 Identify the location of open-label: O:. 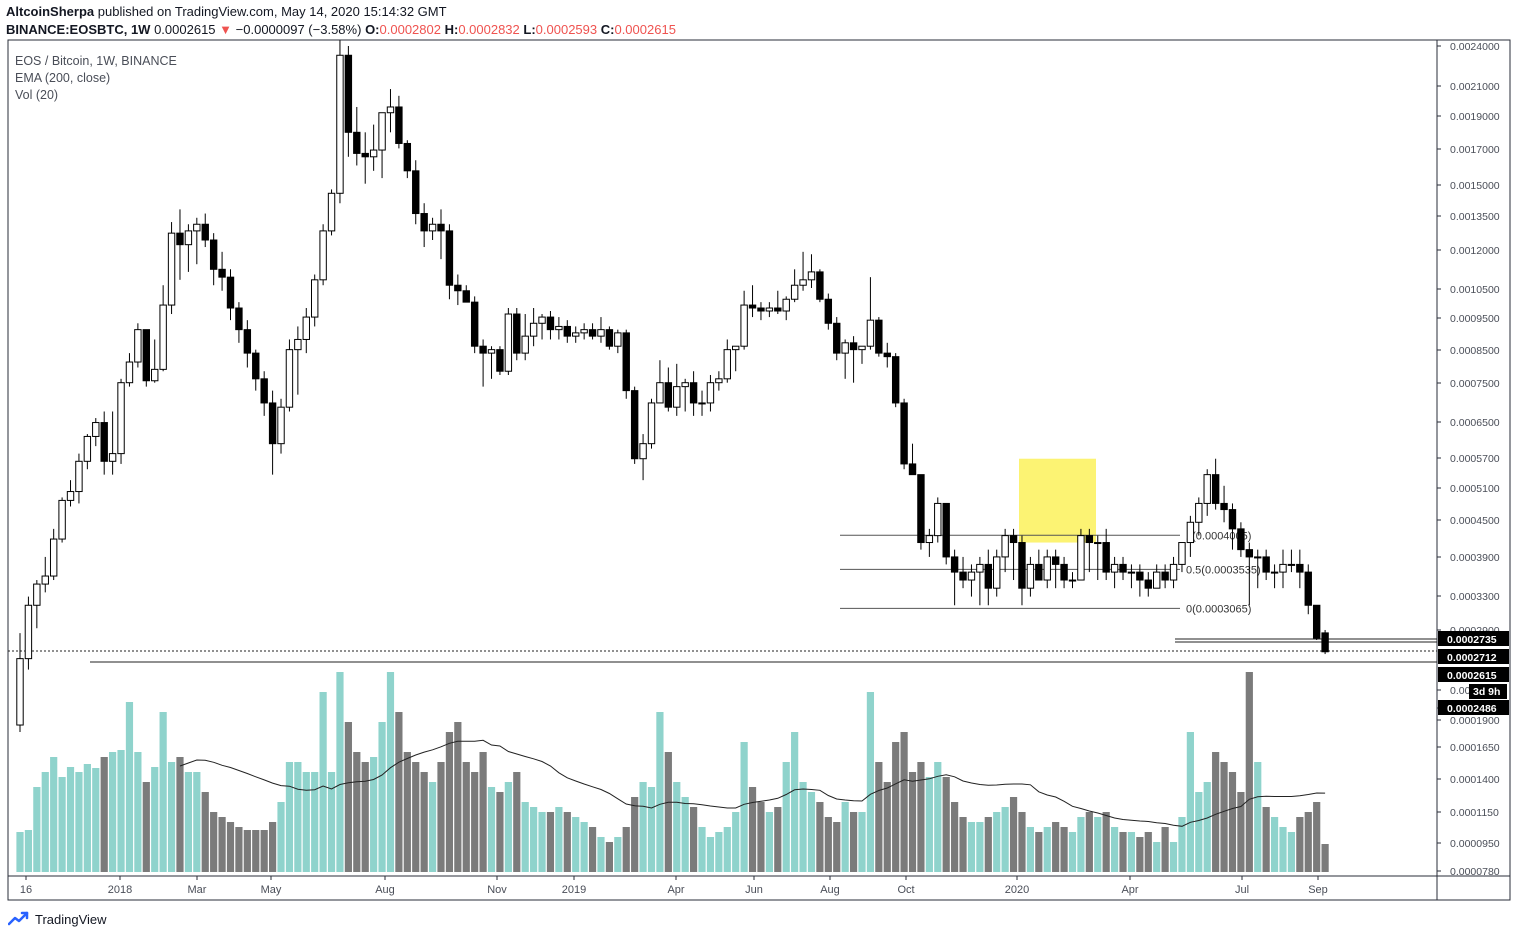
(372, 29).